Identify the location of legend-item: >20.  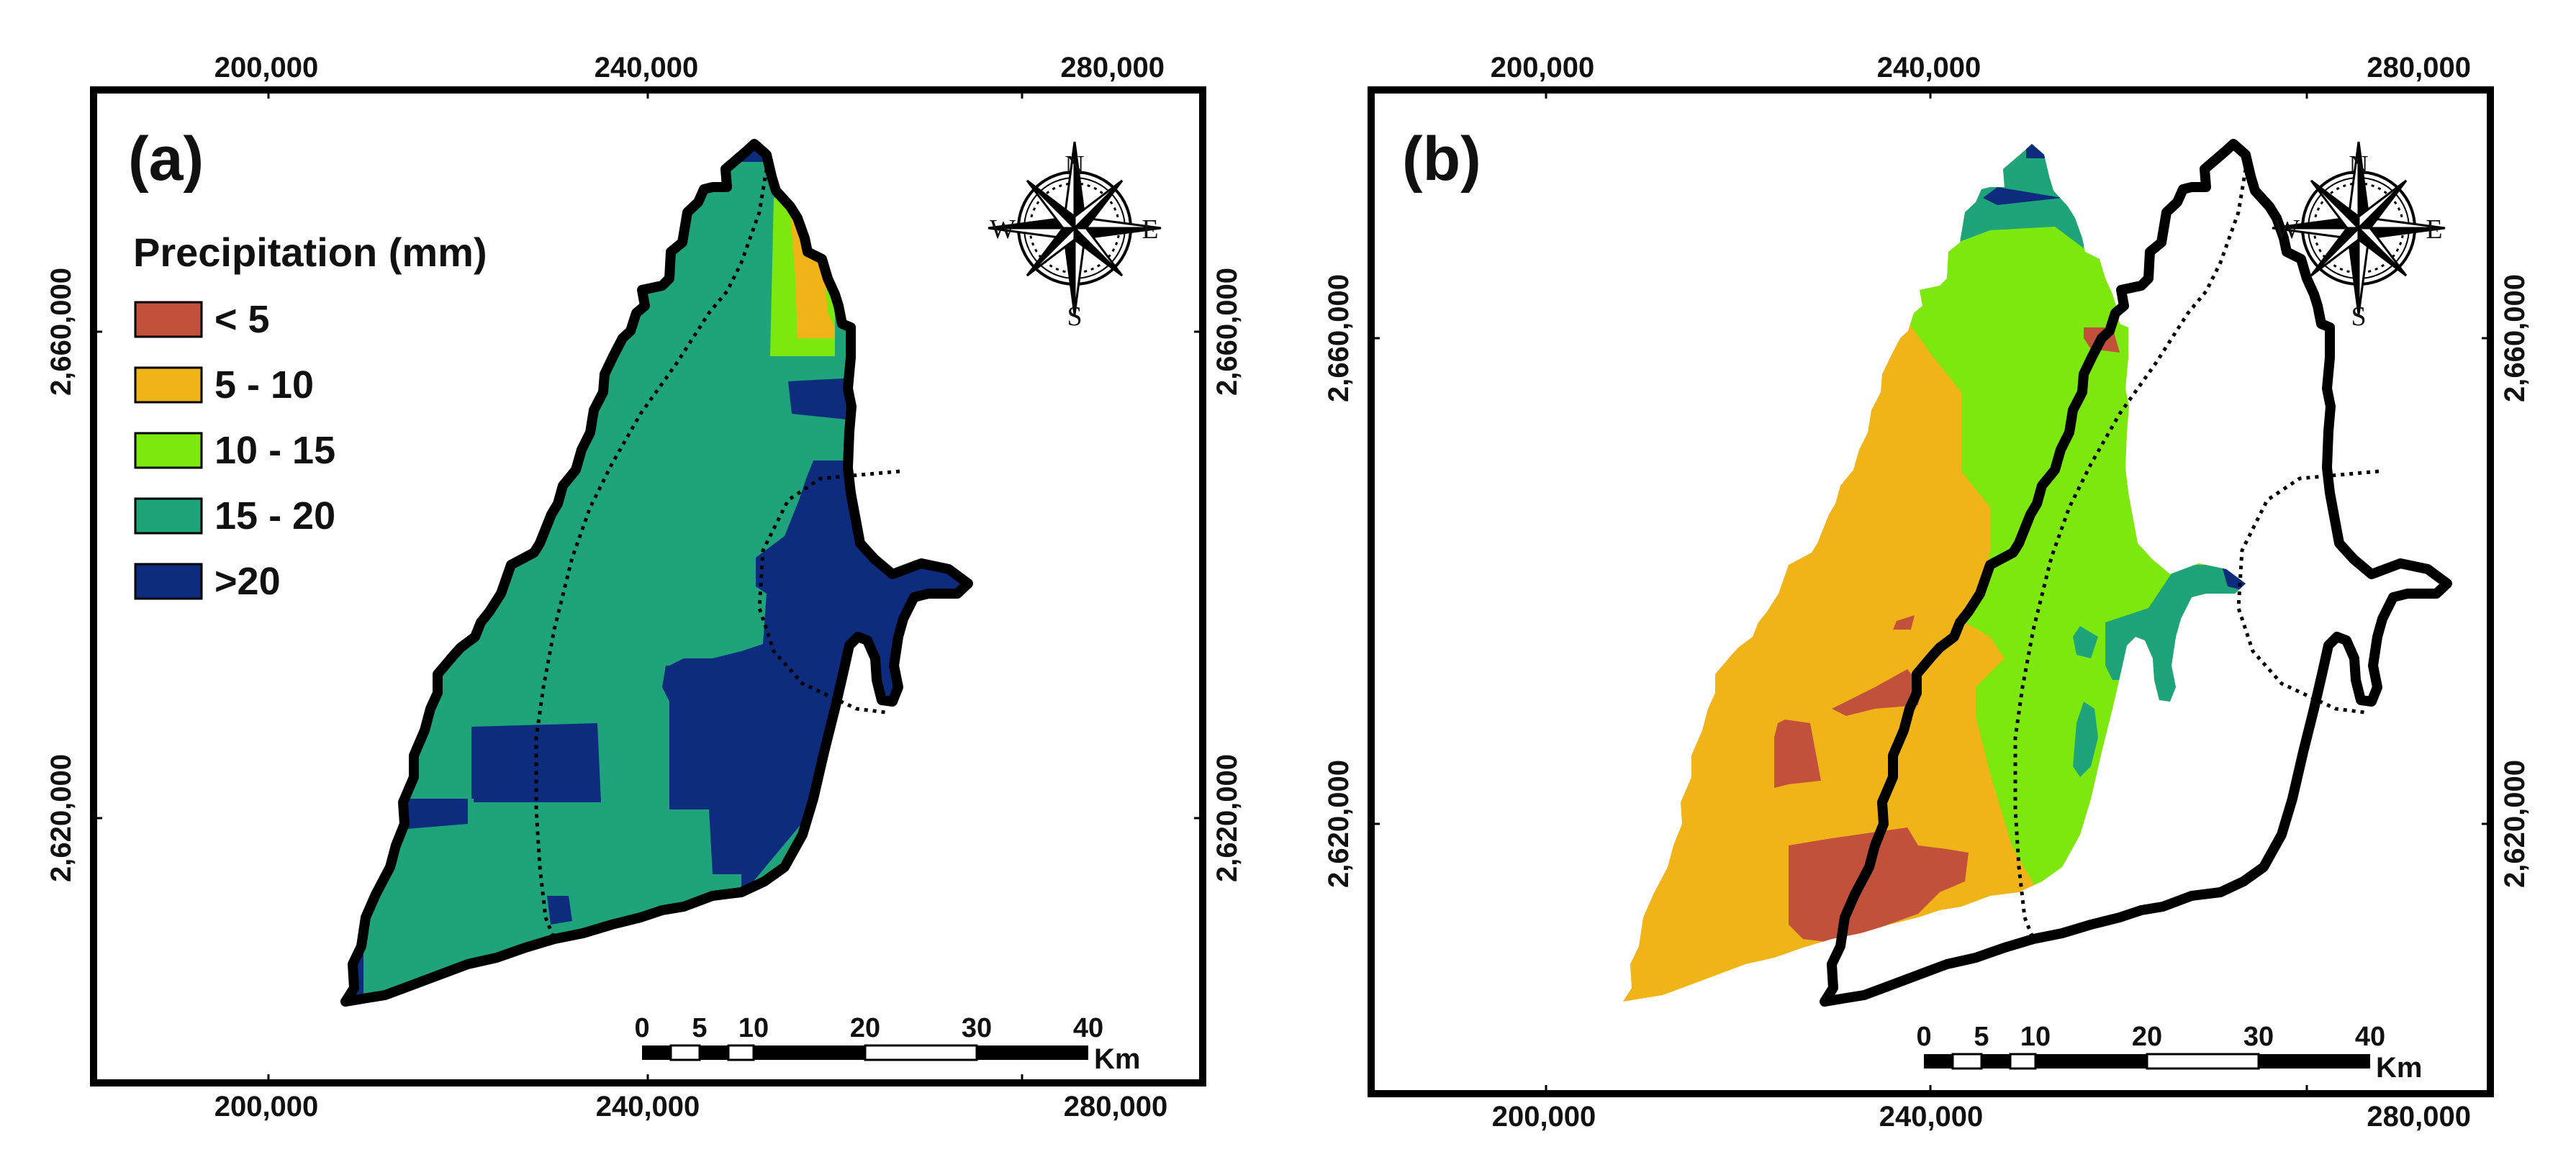
(207, 581).